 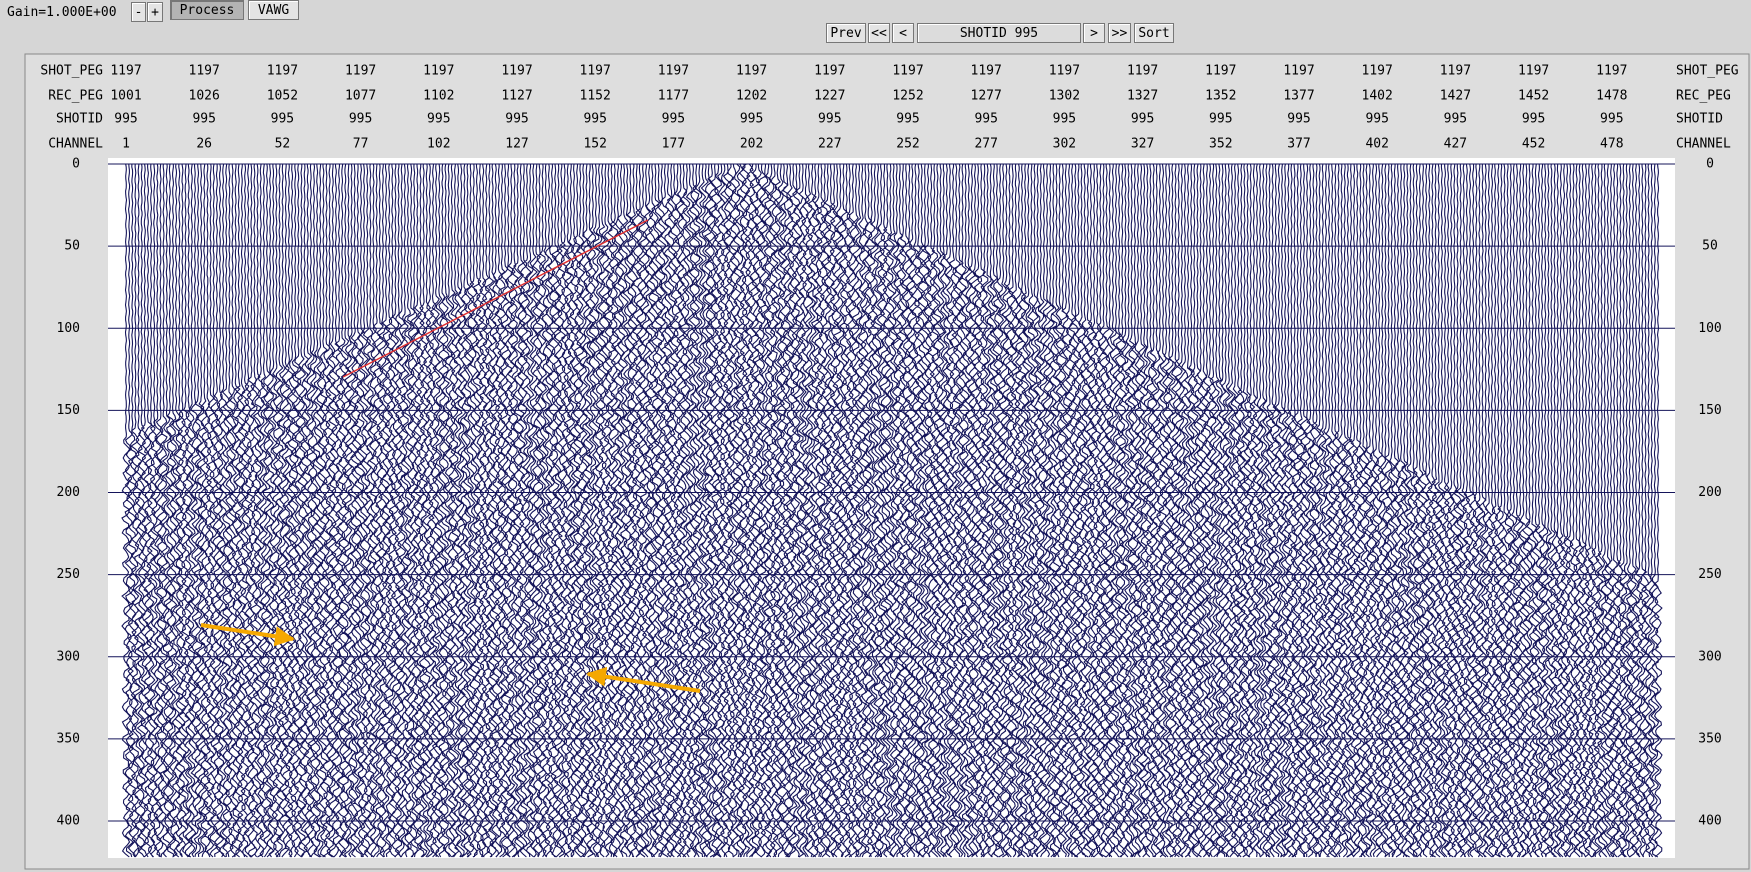 I want to click on time-tick-label-right: 100, so click(x=1709, y=328).